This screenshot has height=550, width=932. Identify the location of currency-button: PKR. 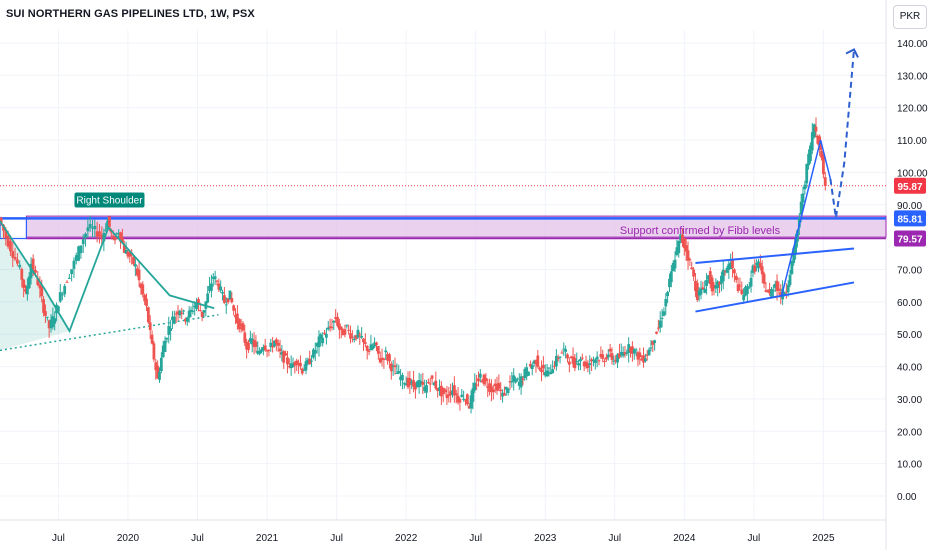
(910, 17).